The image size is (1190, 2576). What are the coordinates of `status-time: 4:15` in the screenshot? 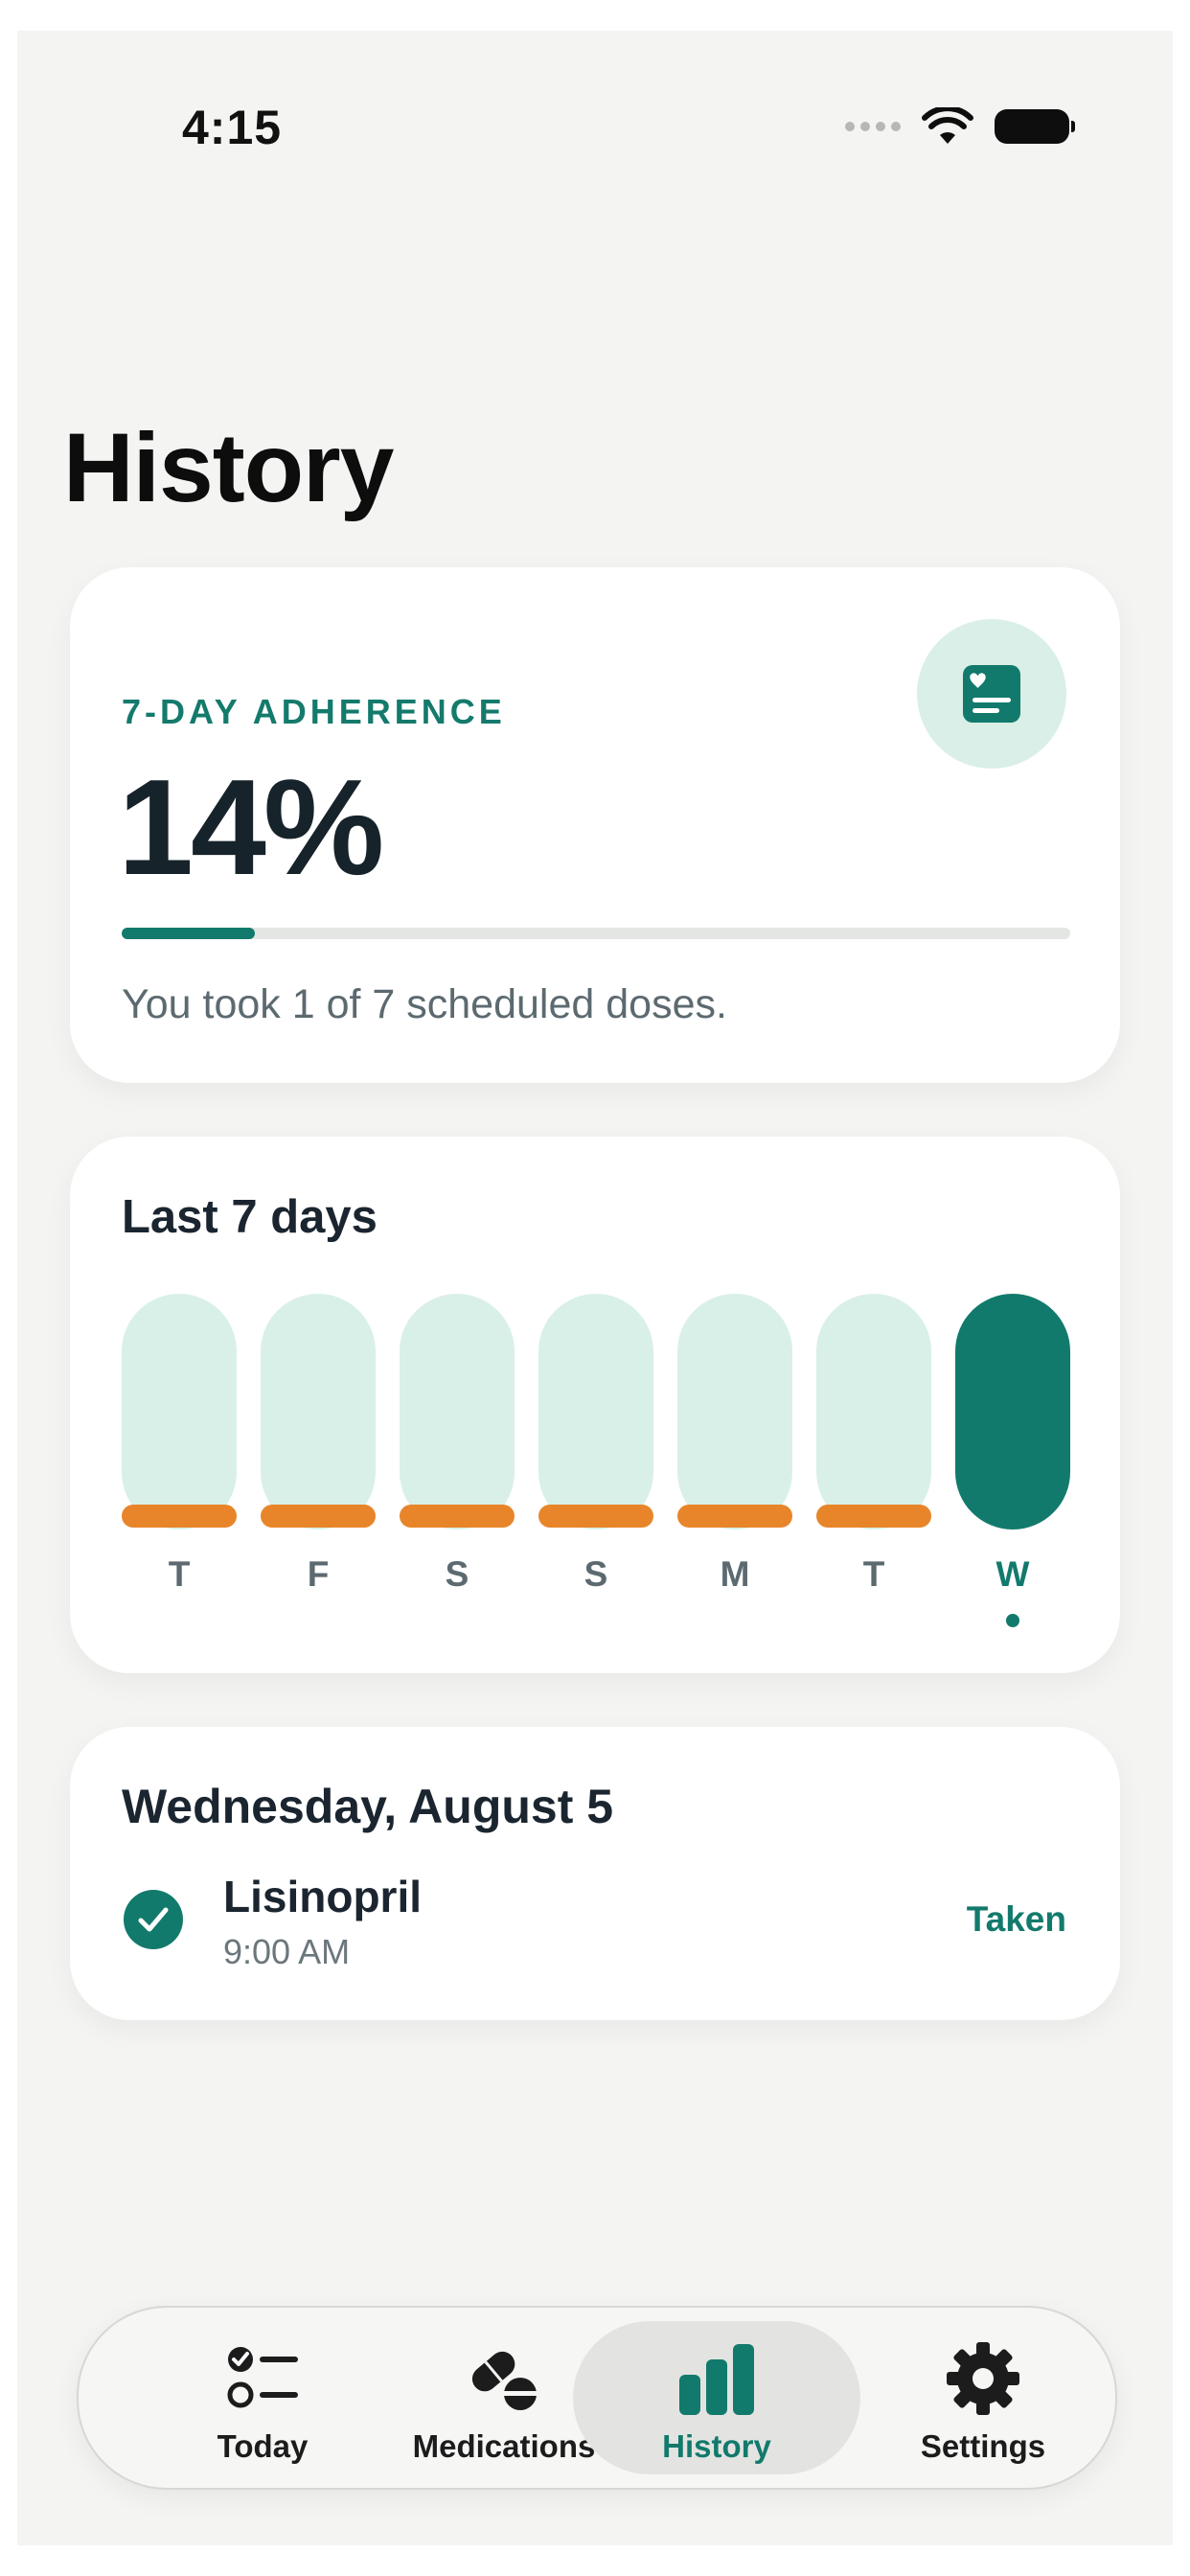 It's located at (233, 127).